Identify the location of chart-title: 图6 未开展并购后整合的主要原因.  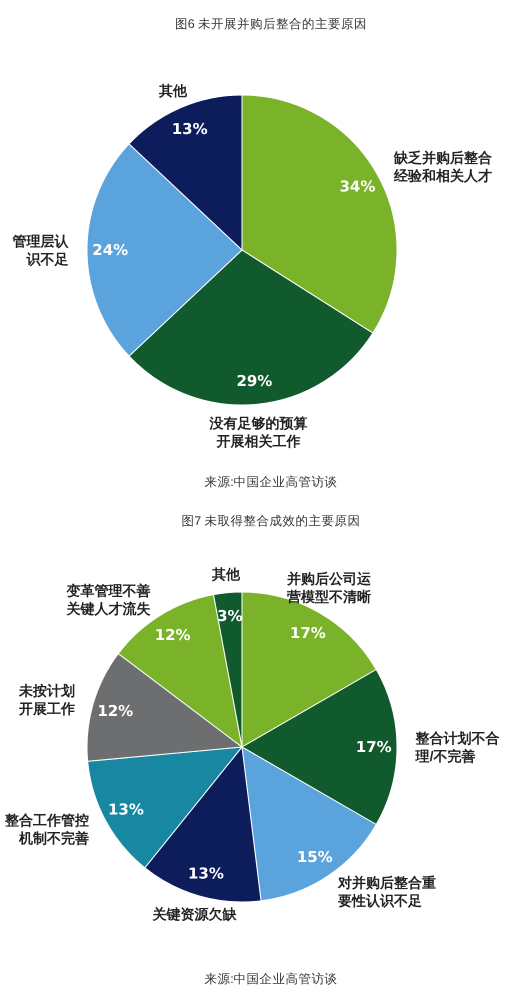
(271, 23).